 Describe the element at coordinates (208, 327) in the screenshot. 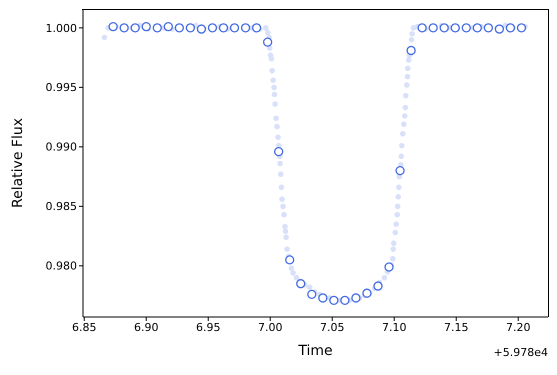

I see `x-tick-label: 6.95` at that location.